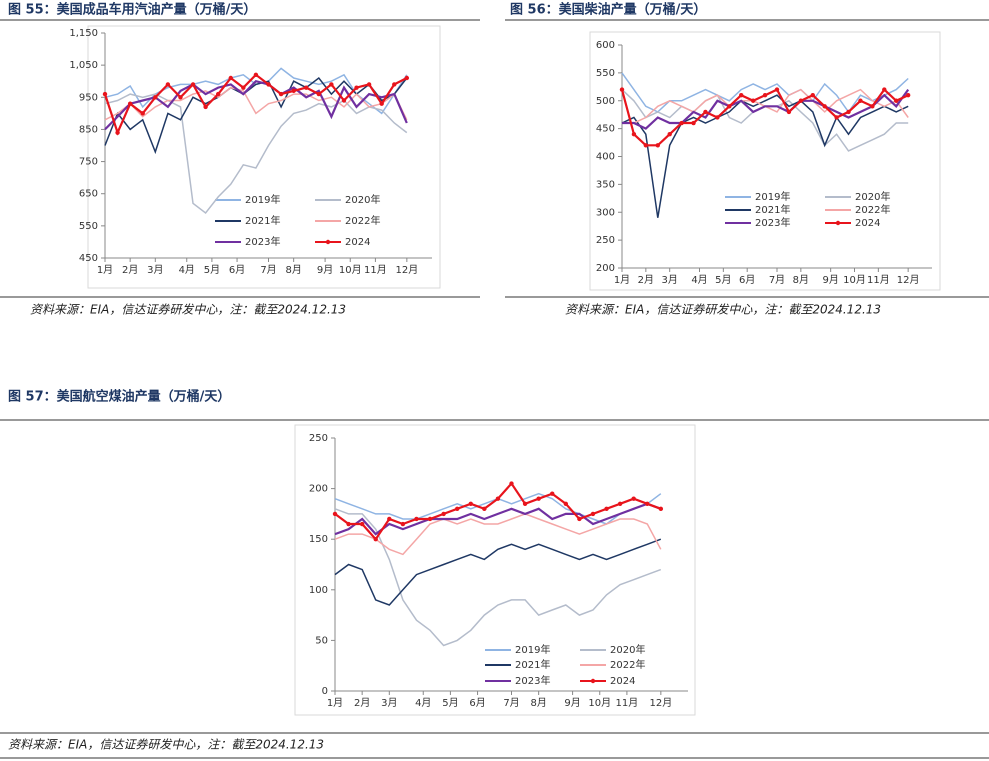 The image size is (989, 761). I want to click on legend-label: 2021年, so click(262, 220).